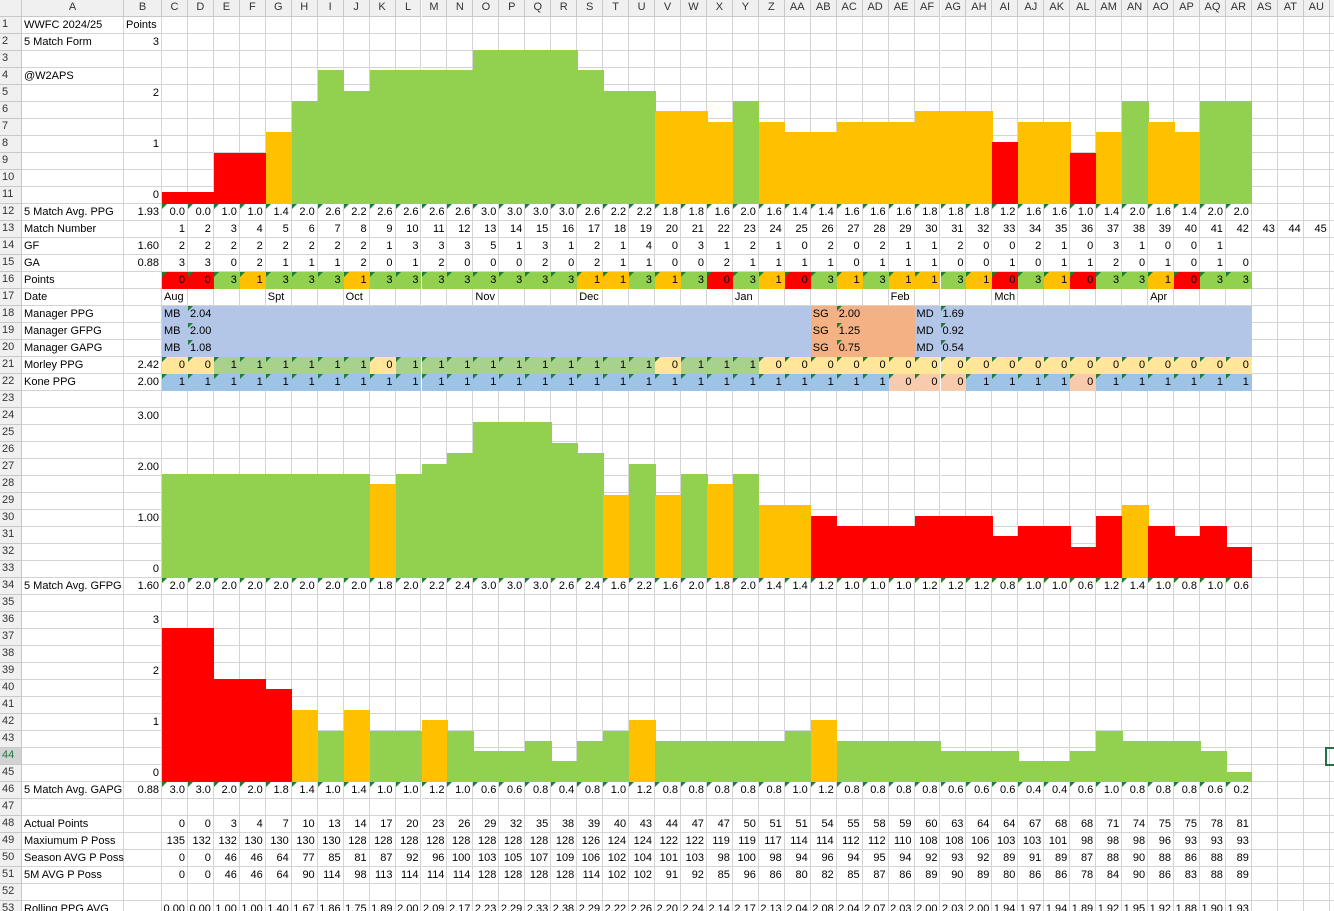  I want to click on row-header: 12, so click(11, 212).